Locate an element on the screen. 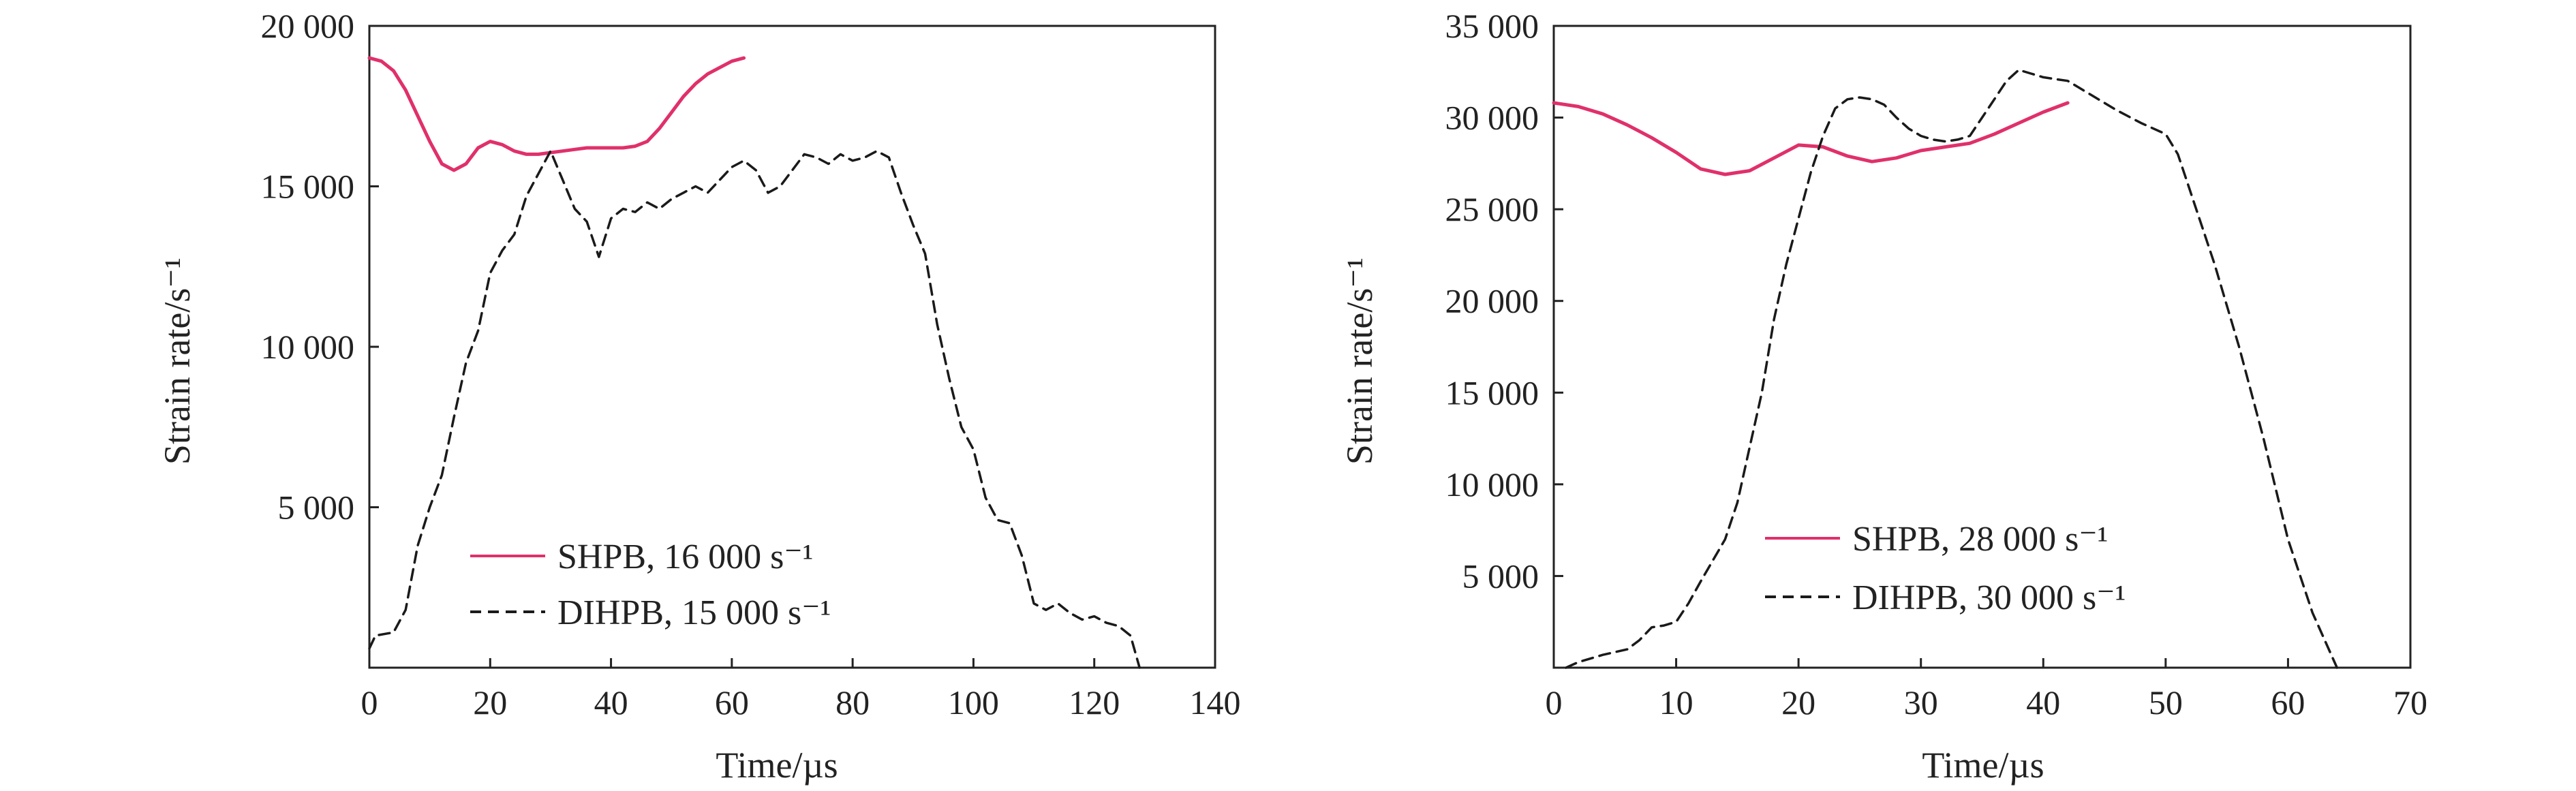 The image size is (2576, 791). chart-left-series-shpb-line is located at coordinates (556, 114).